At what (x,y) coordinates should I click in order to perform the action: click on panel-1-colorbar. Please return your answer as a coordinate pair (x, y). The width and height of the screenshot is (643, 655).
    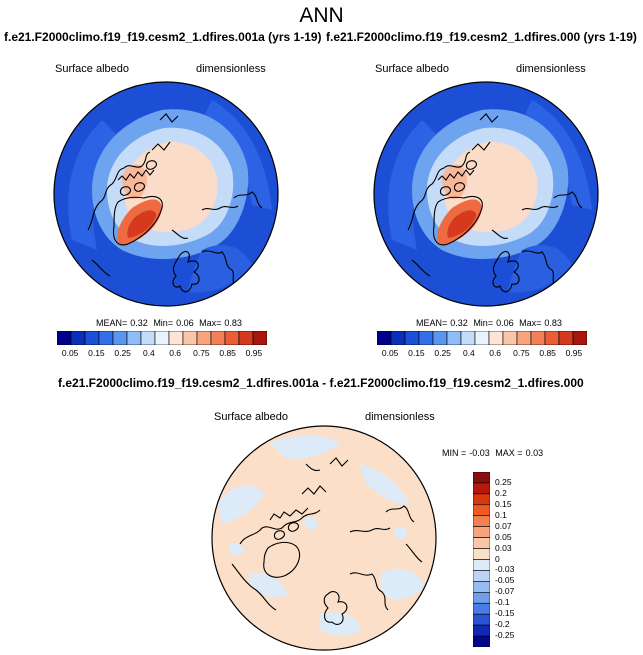
    Looking at the image, I should click on (162, 338).